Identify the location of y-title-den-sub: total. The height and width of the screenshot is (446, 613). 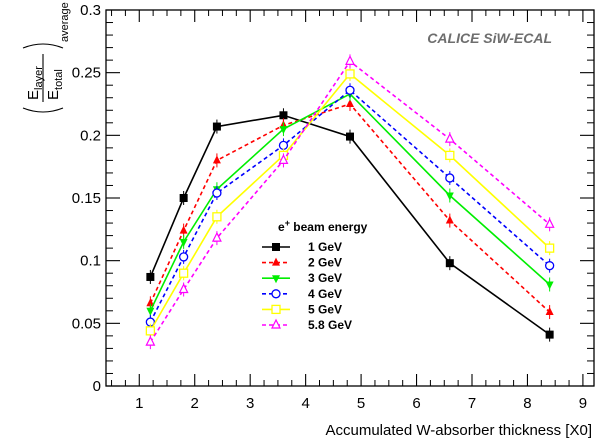
(59, 79).